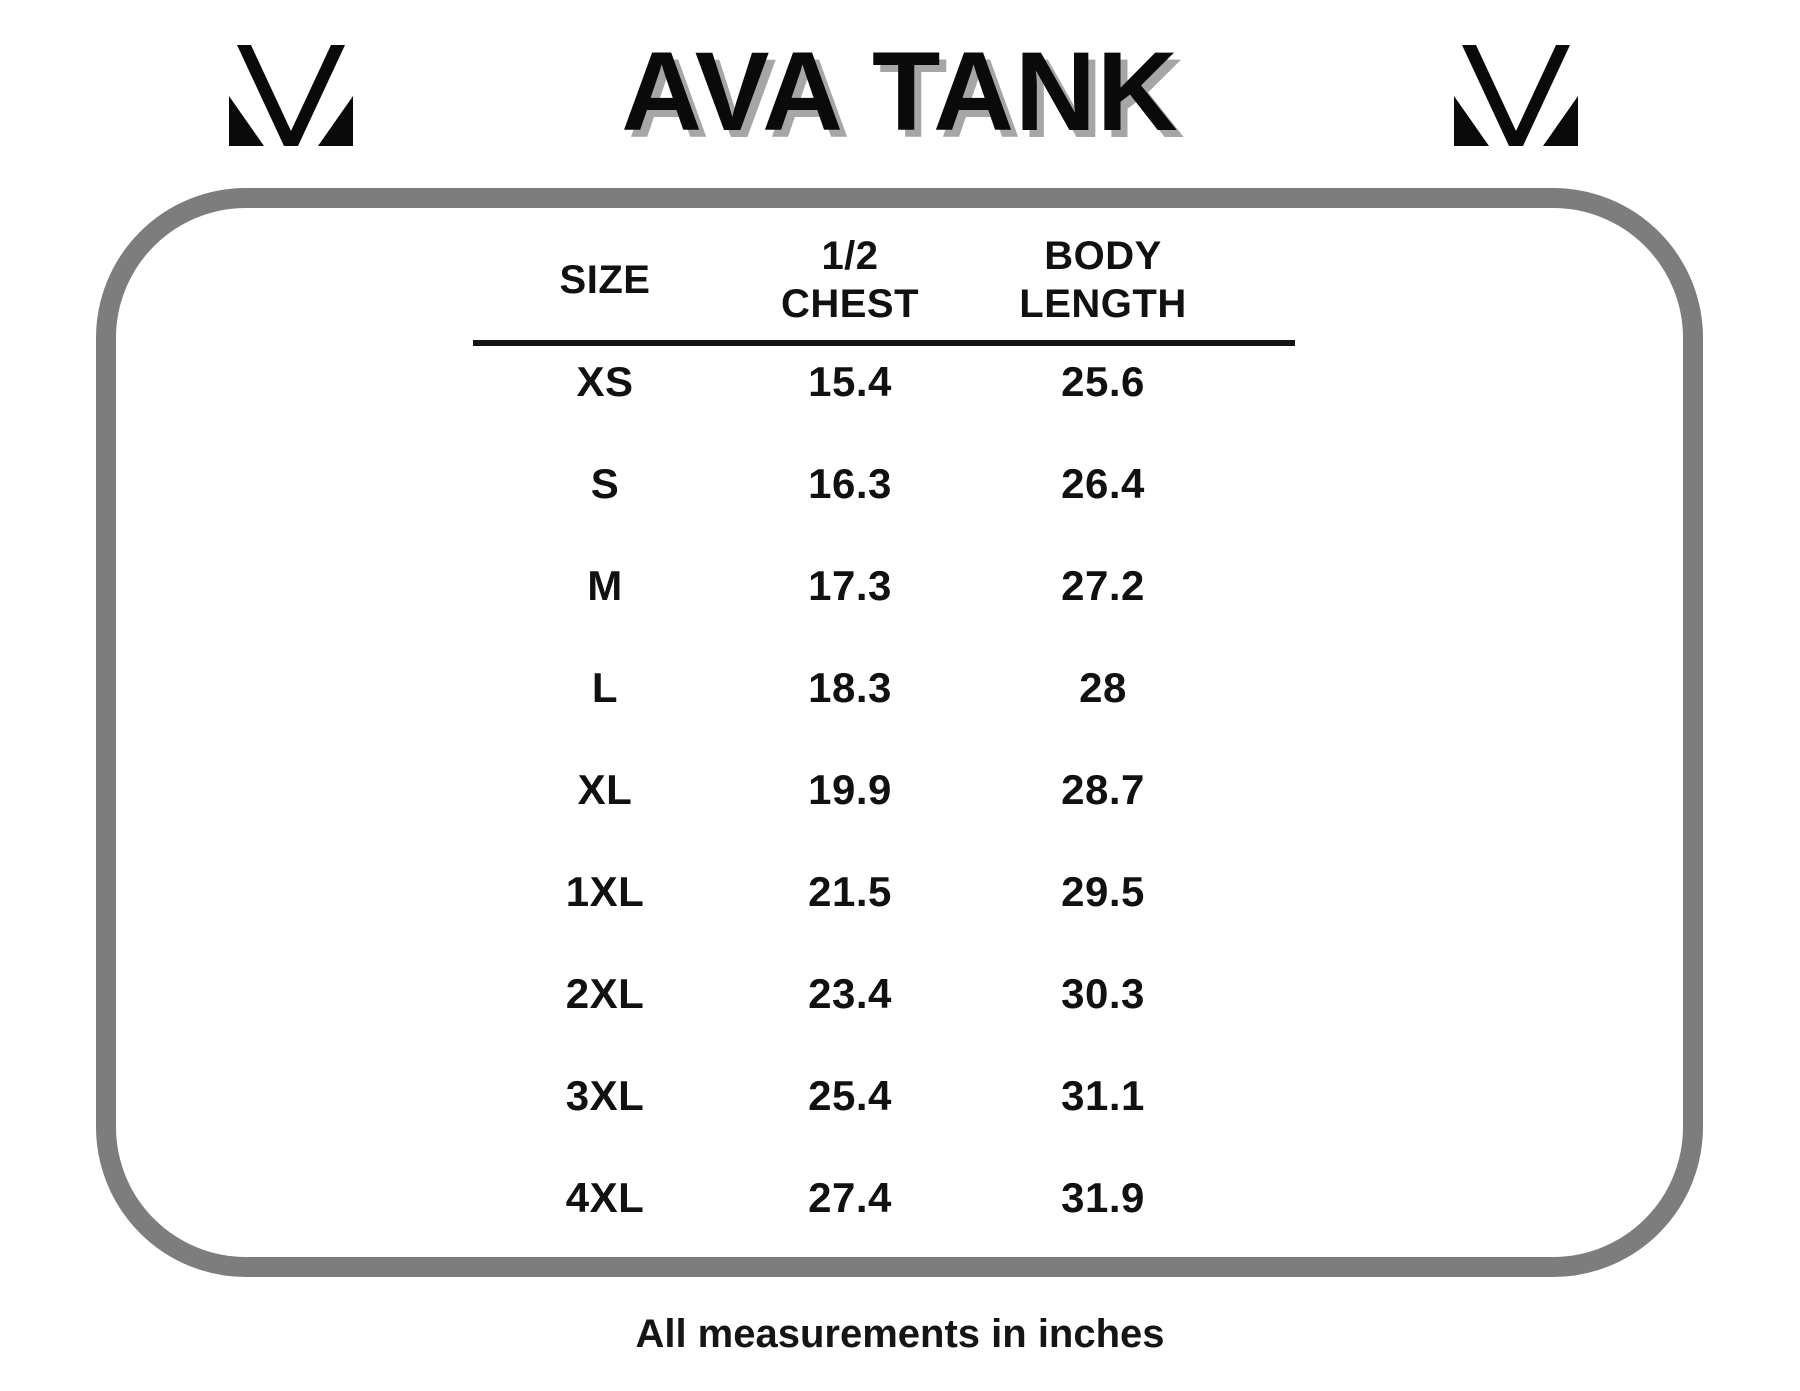 Image resolution: width=1800 pixels, height=1391 pixels. I want to click on chest-cell: 21.5, so click(850, 891).